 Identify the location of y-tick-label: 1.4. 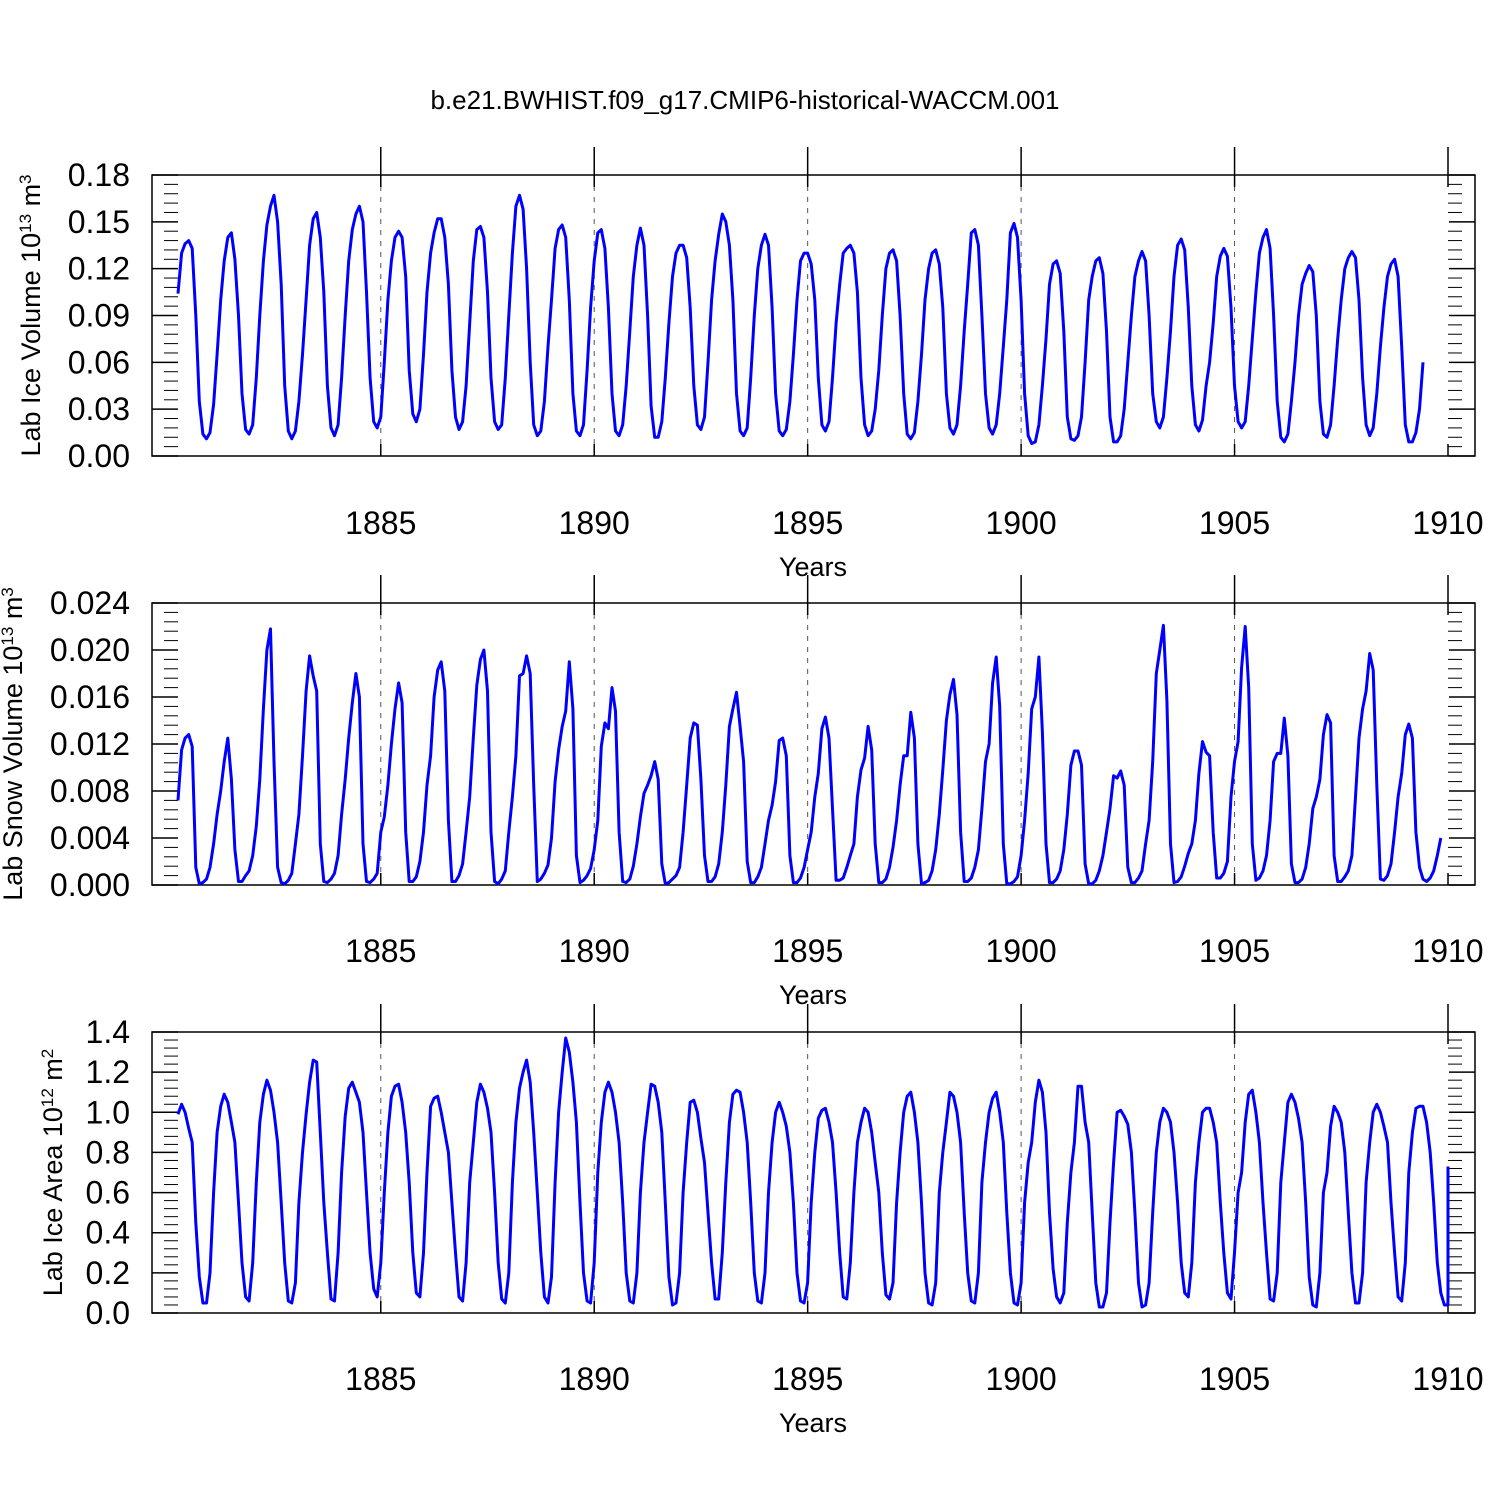
(108, 1032).